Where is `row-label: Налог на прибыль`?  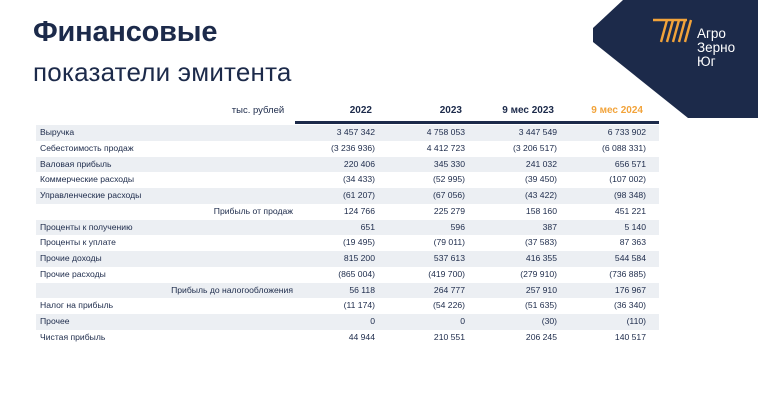 row-label: Налог на прибыль is located at coordinates (77, 305).